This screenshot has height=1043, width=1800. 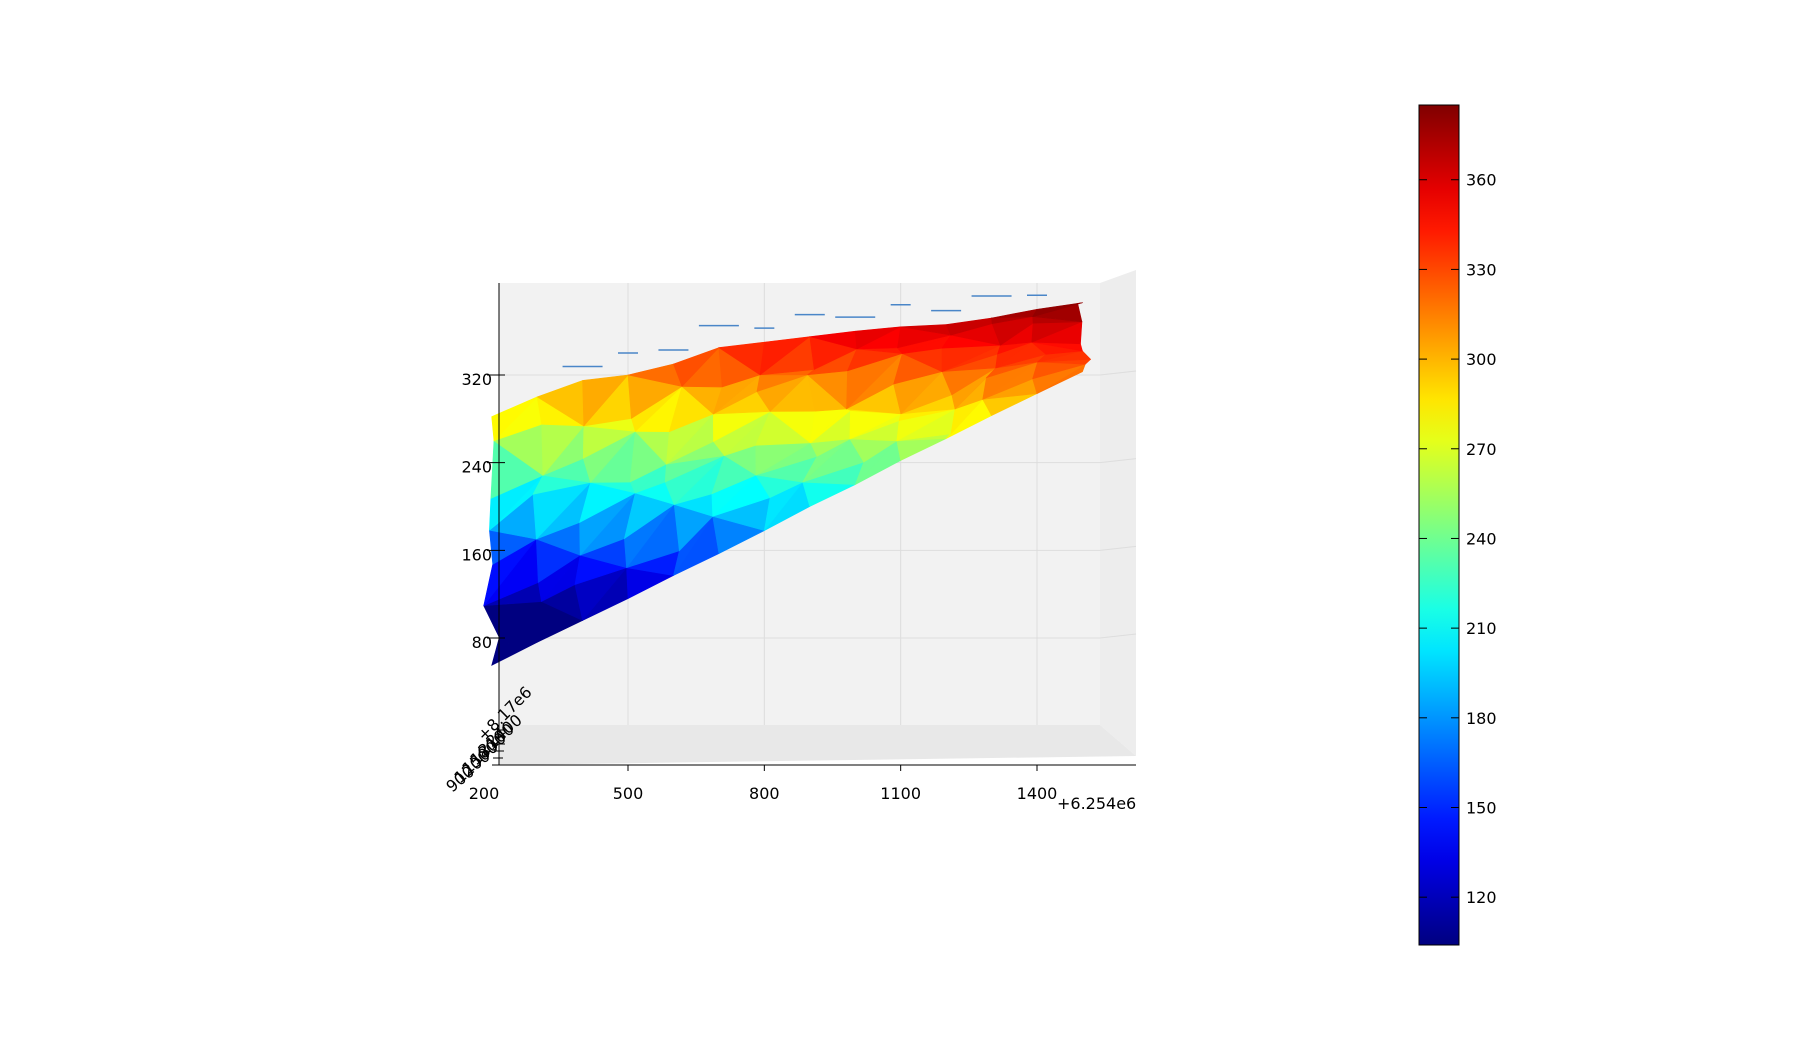 I want to click on x-tick-label: 1100, so click(x=900, y=793).